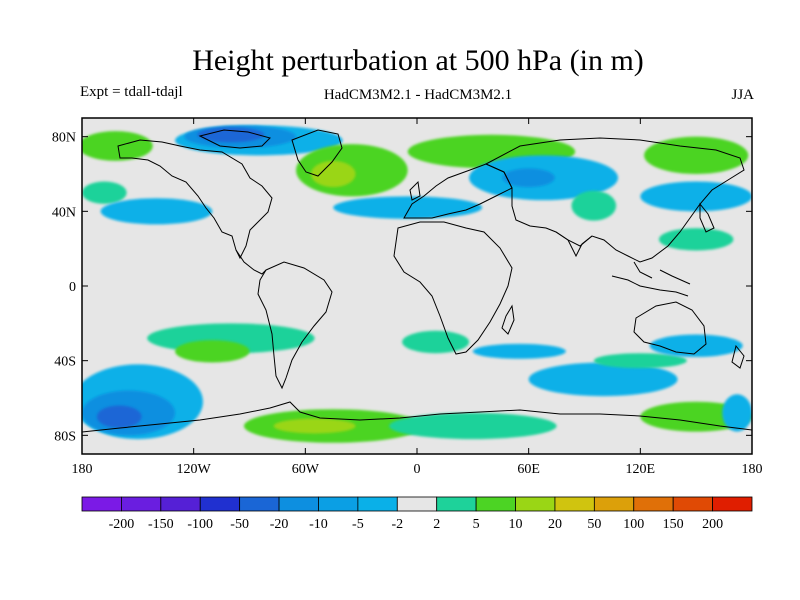 The height and width of the screenshot is (600, 800). What do you see at coordinates (65, 362) in the screenshot?
I see `y-tick-label: 40S` at bounding box center [65, 362].